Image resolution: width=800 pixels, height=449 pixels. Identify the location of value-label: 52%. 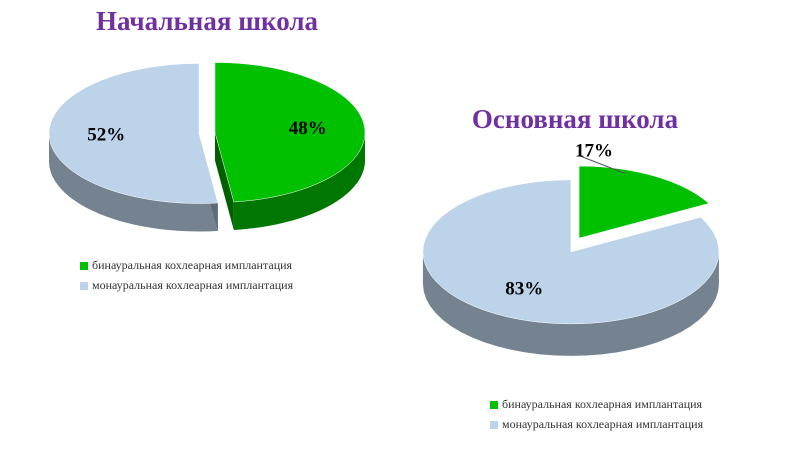
(106, 135).